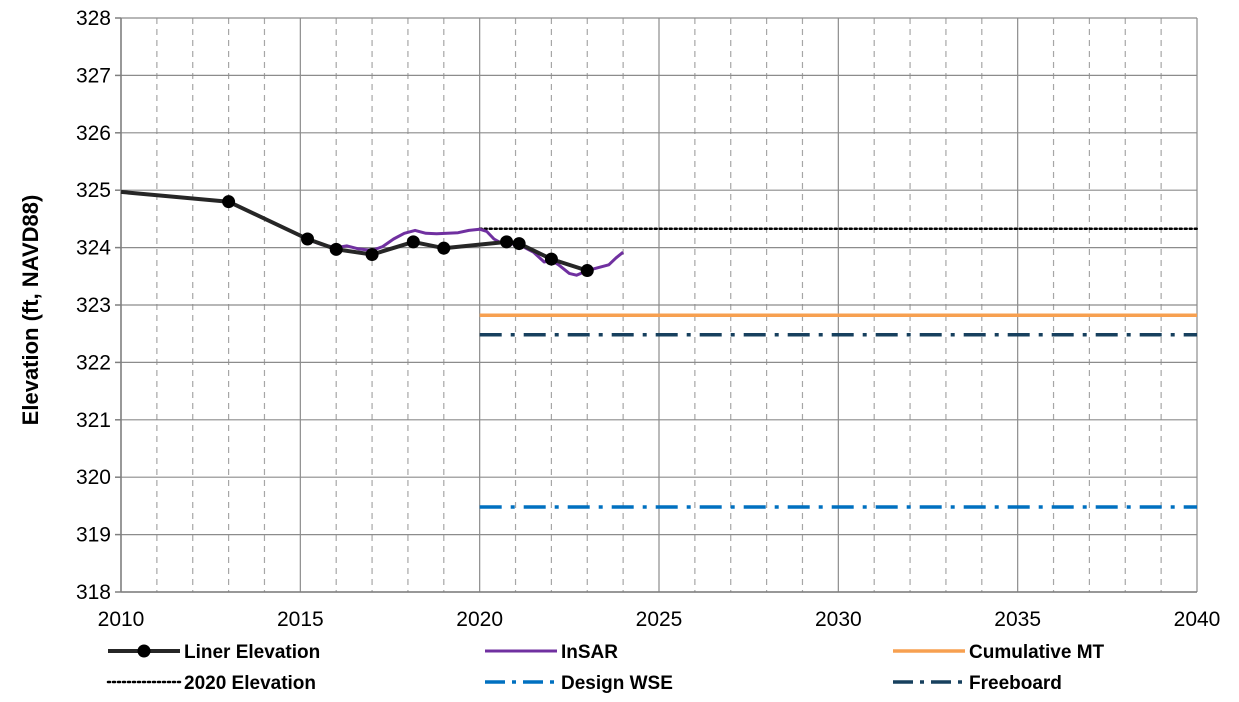 This screenshot has height=702, width=1239. What do you see at coordinates (30, 310) in the screenshot?
I see `y-axis-title: Elevation (ft, NAVD88)` at bounding box center [30, 310].